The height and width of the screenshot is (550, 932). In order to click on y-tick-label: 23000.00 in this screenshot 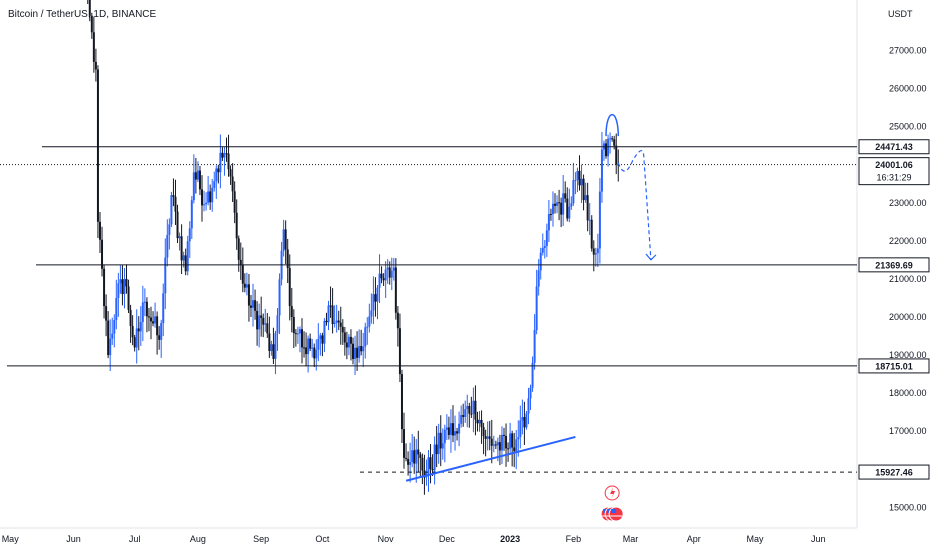, I will do `click(908, 203)`.